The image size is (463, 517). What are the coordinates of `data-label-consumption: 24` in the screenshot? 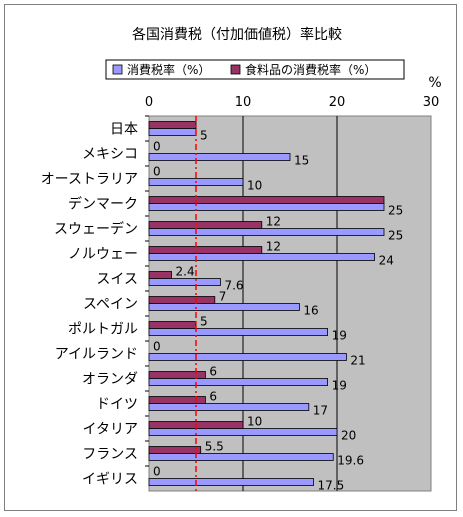 It's located at (386, 261).